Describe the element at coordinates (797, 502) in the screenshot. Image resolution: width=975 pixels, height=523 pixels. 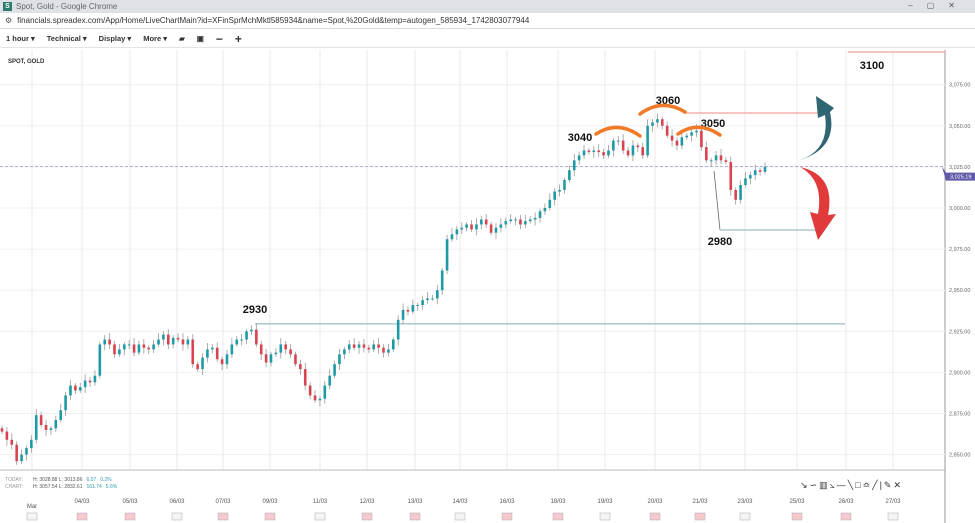
I see `x-tick-label: 25/03` at that location.